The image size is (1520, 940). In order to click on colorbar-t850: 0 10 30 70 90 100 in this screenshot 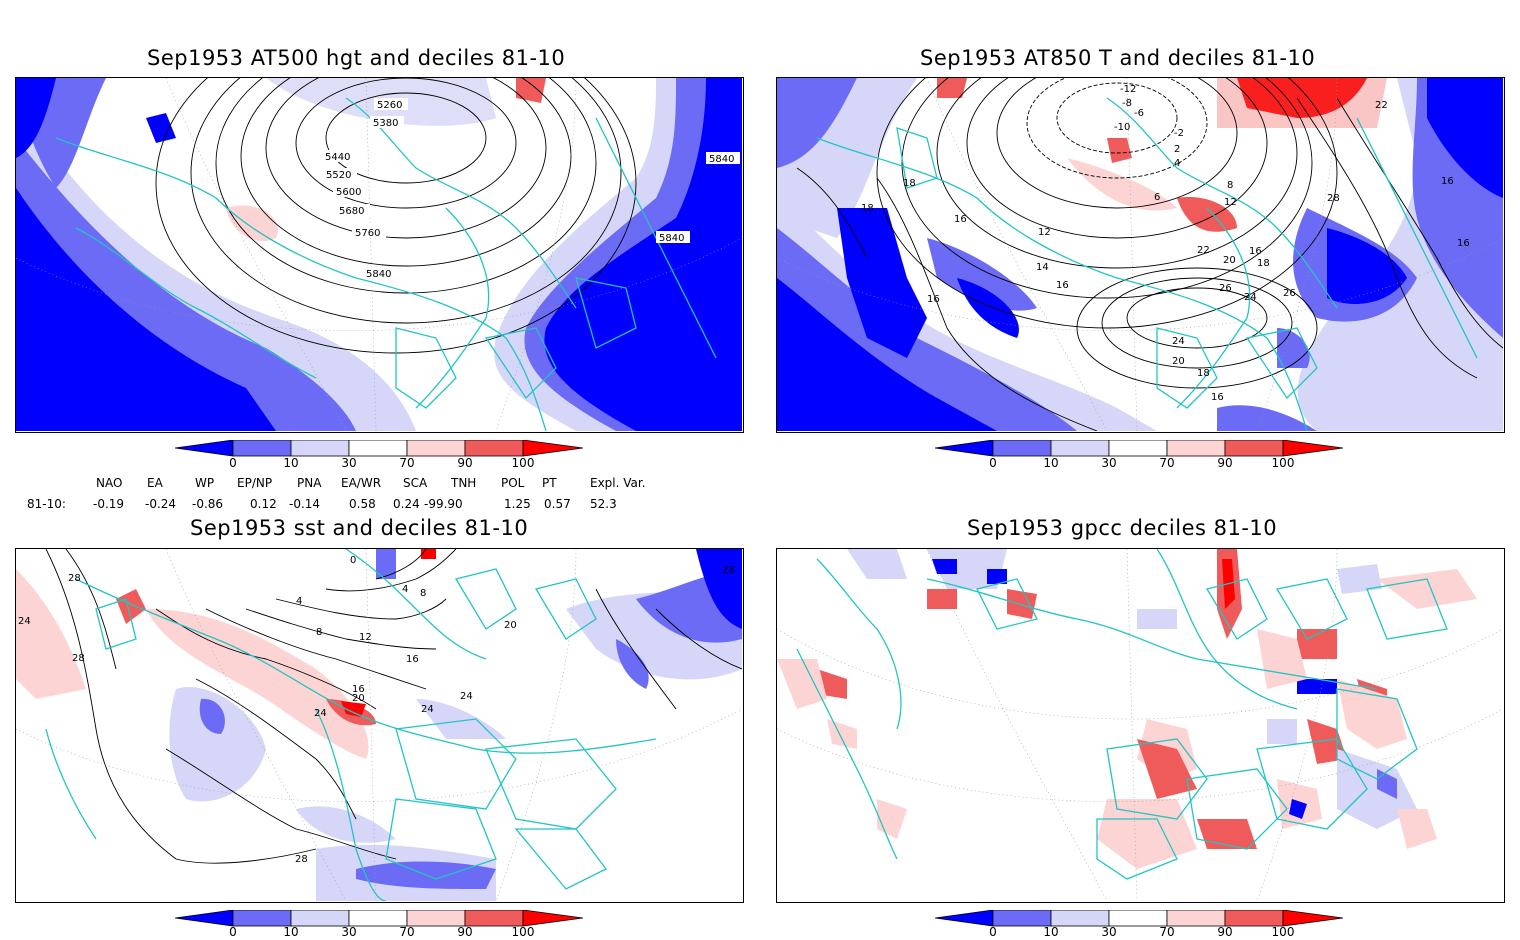, I will do `click(1139, 457)`.